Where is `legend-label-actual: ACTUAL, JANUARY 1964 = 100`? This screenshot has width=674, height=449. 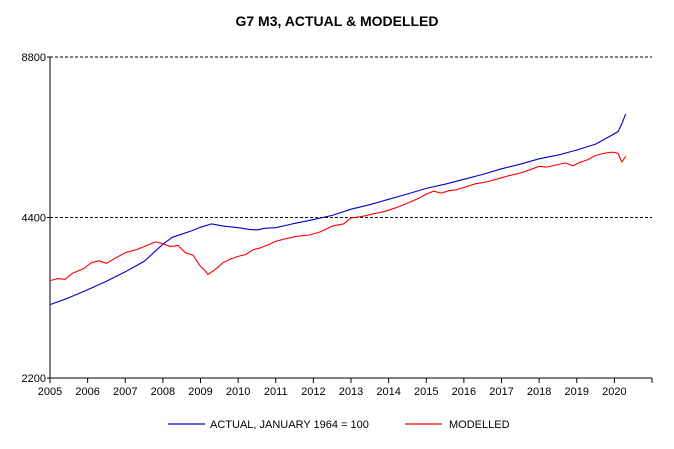
legend-label-actual: ACTUAL, JANUARY 1964 = 100 is located at coordinates (289, 425).